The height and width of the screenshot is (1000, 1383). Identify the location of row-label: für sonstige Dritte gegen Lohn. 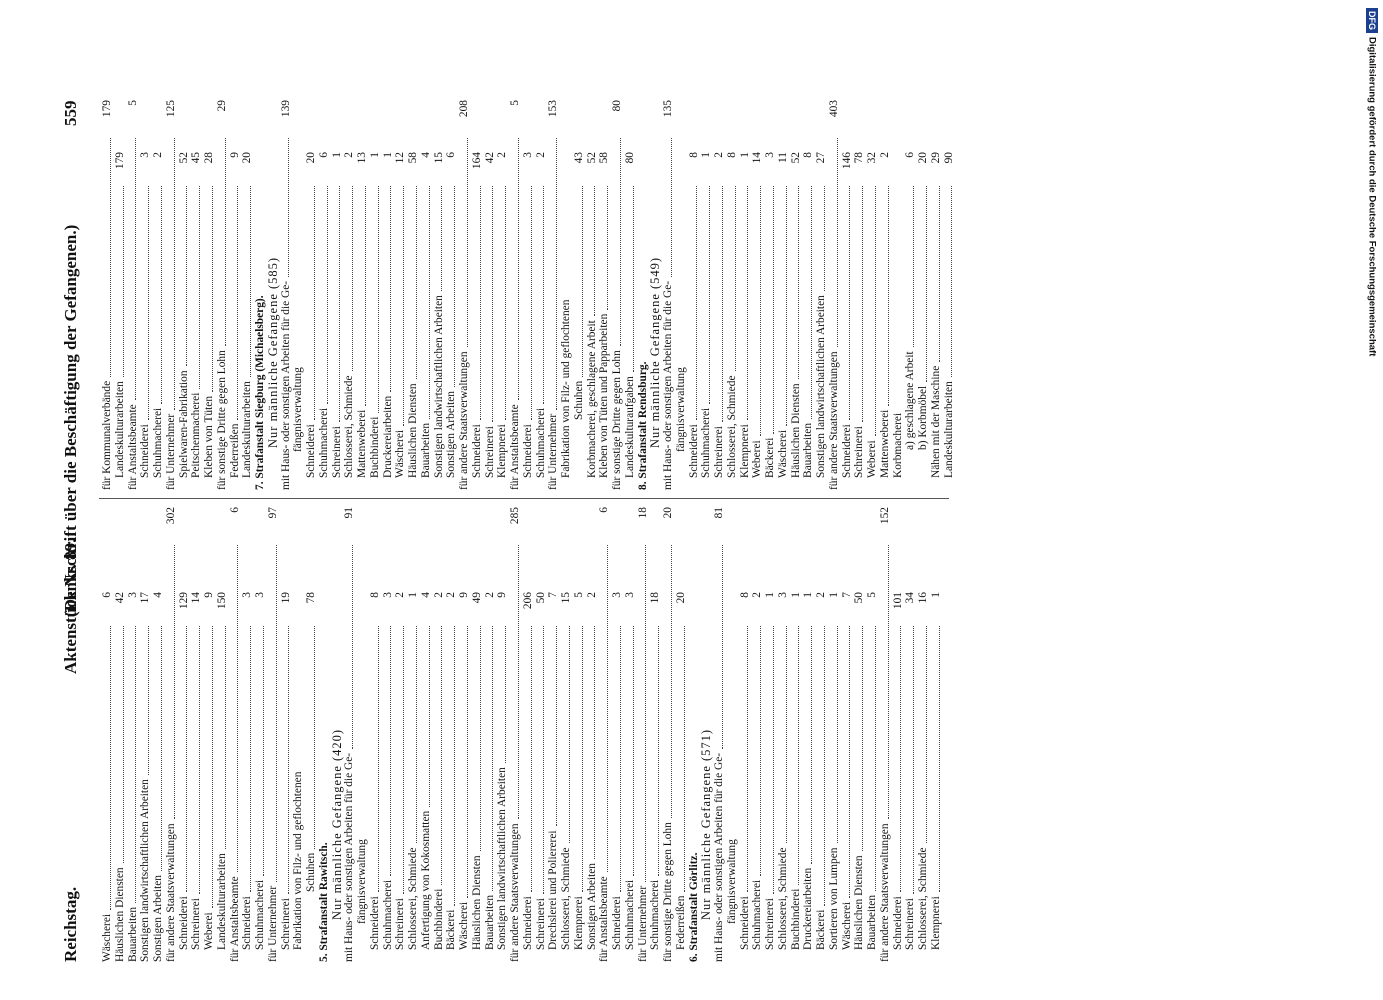
(668, 892).